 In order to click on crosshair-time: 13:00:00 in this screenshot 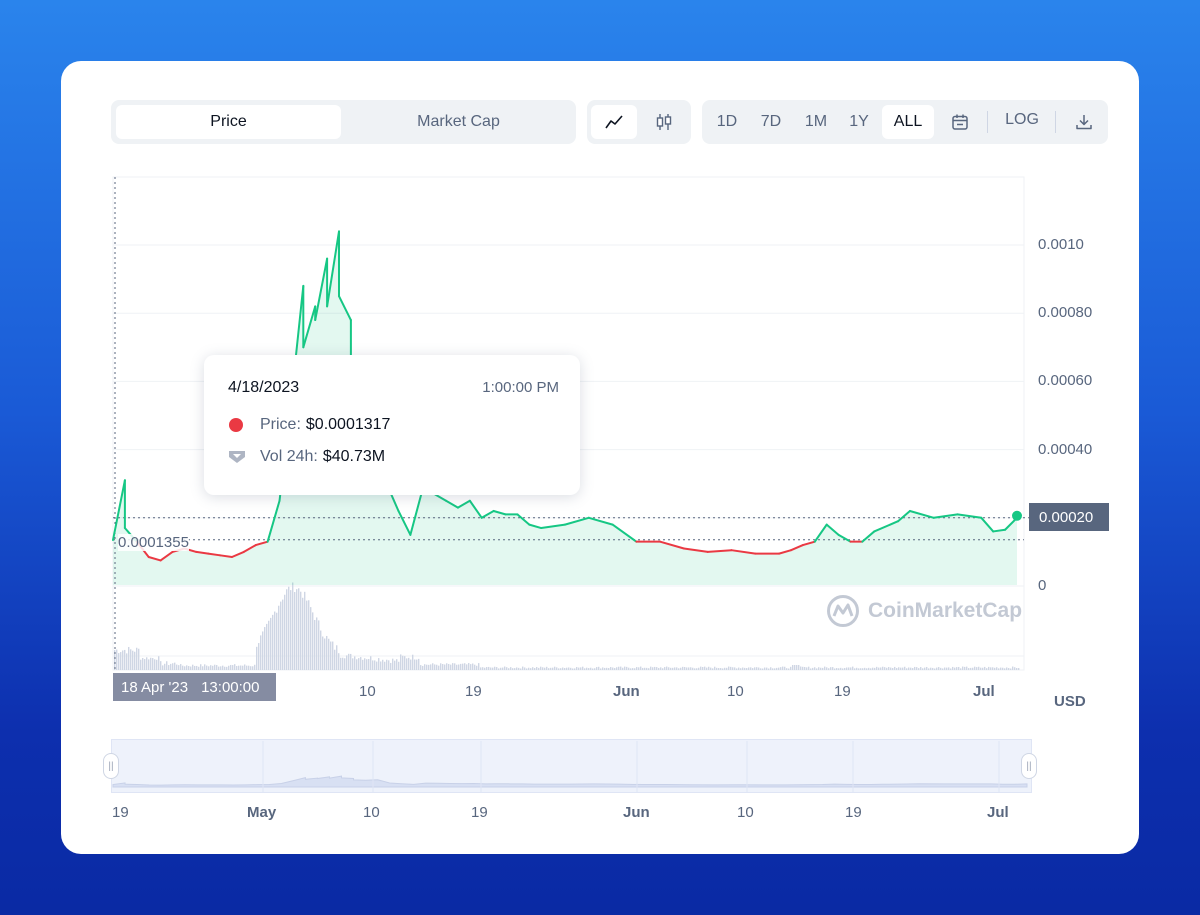, I will do `click(230, 687)`.